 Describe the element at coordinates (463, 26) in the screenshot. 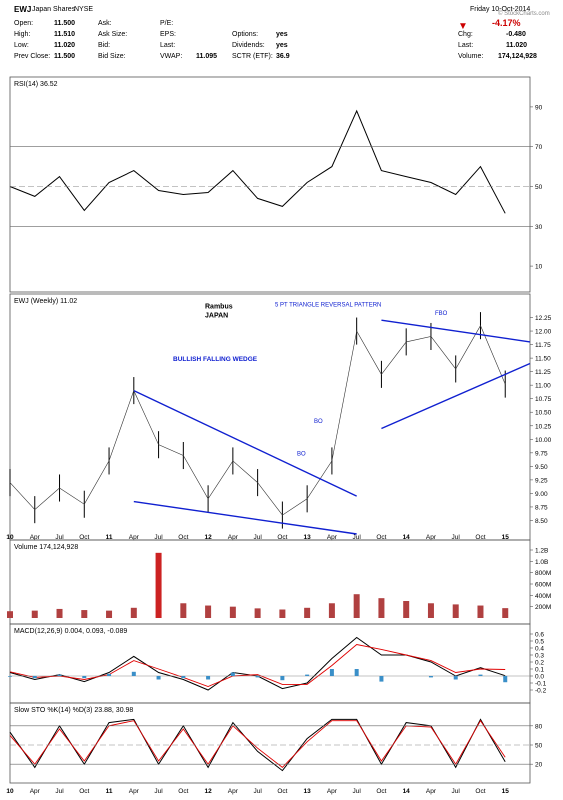

I see `down-arrow-icon: ▼` at that location.